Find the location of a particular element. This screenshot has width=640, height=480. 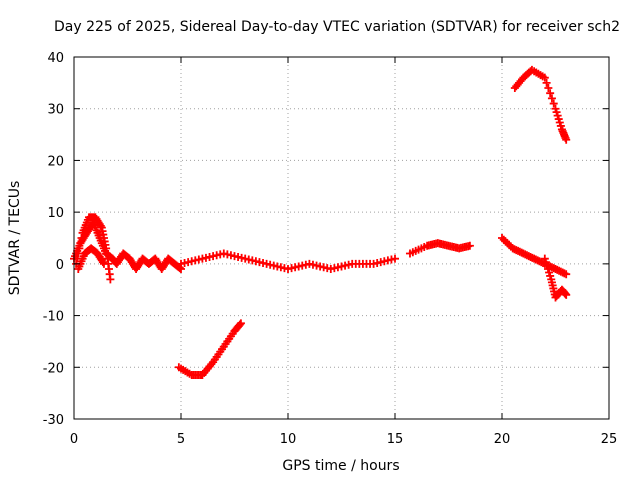

series-sat-d is located at coordinates (288, 261).